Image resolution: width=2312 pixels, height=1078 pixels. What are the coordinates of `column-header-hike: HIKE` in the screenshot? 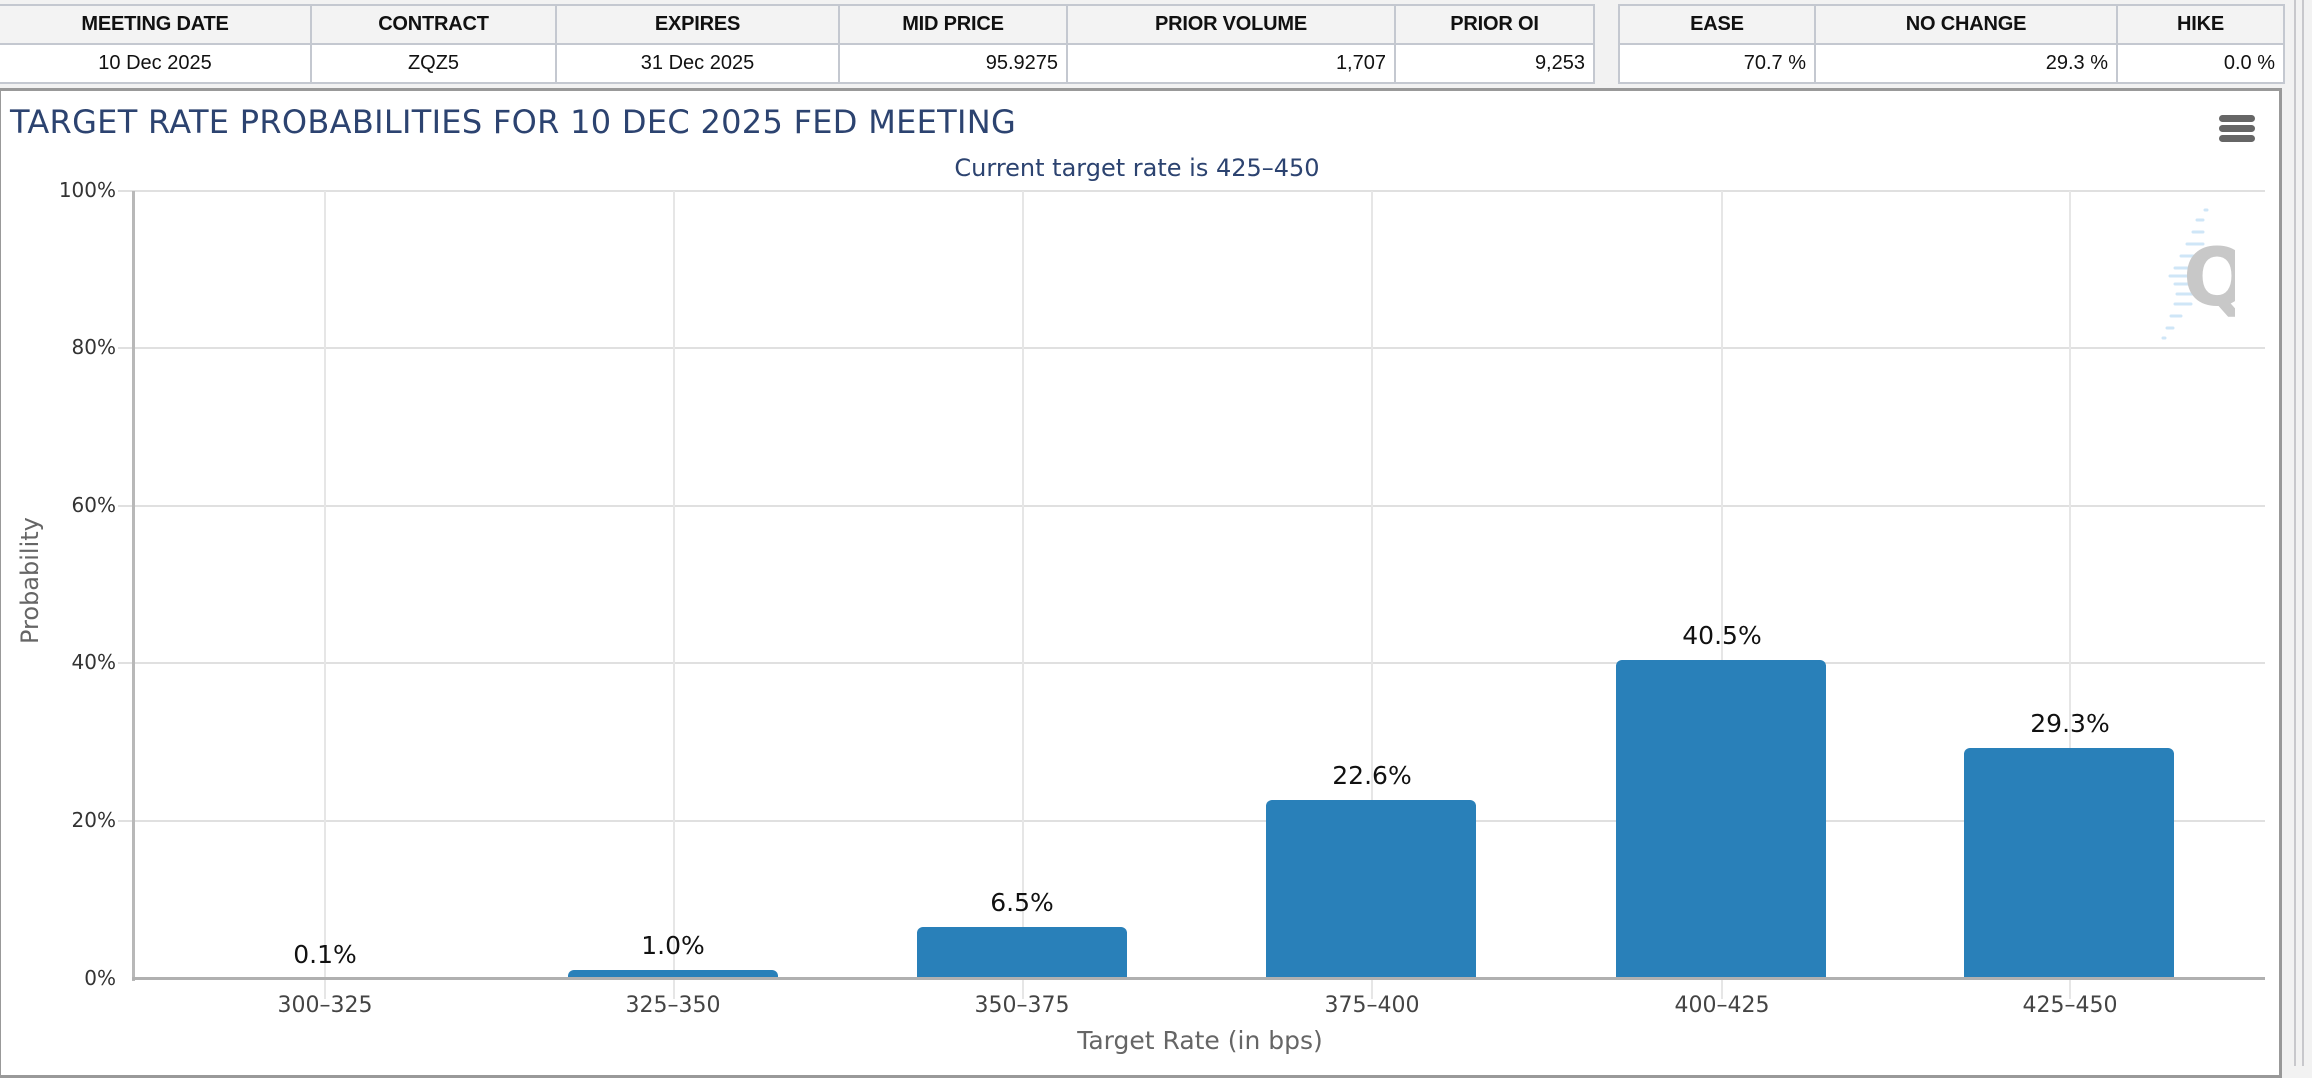 It's located at (2200, 24).